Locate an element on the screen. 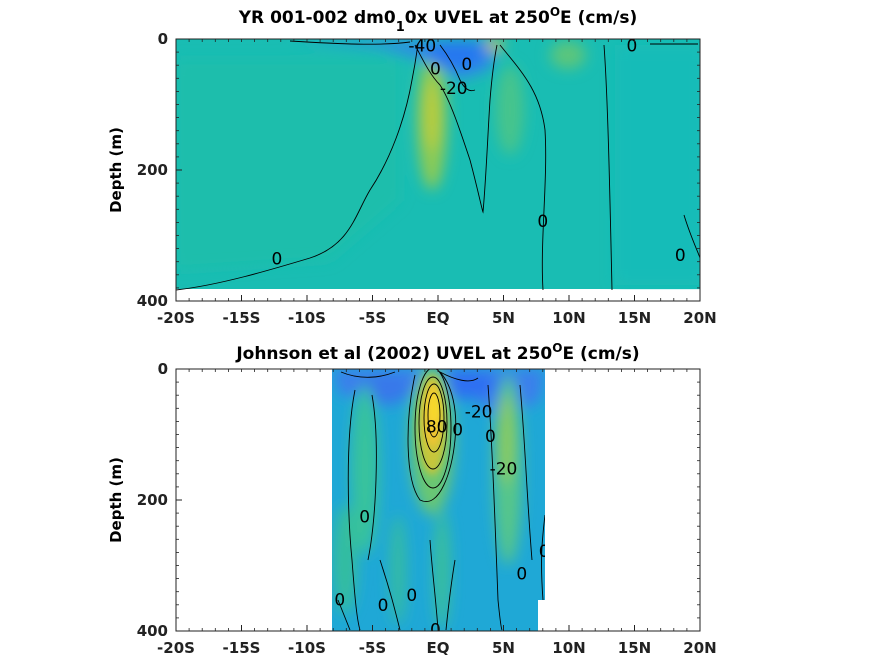 The width and height of the screenshot is (875, 656). panel-1-y-axis-label: Depth (m) is located at coordinates (116, 170).